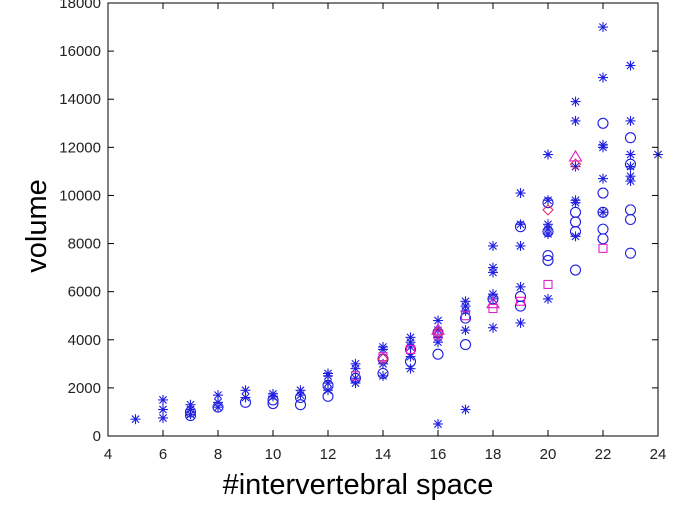  I want to click on y-tick-label: 8000, so click(84, 244).